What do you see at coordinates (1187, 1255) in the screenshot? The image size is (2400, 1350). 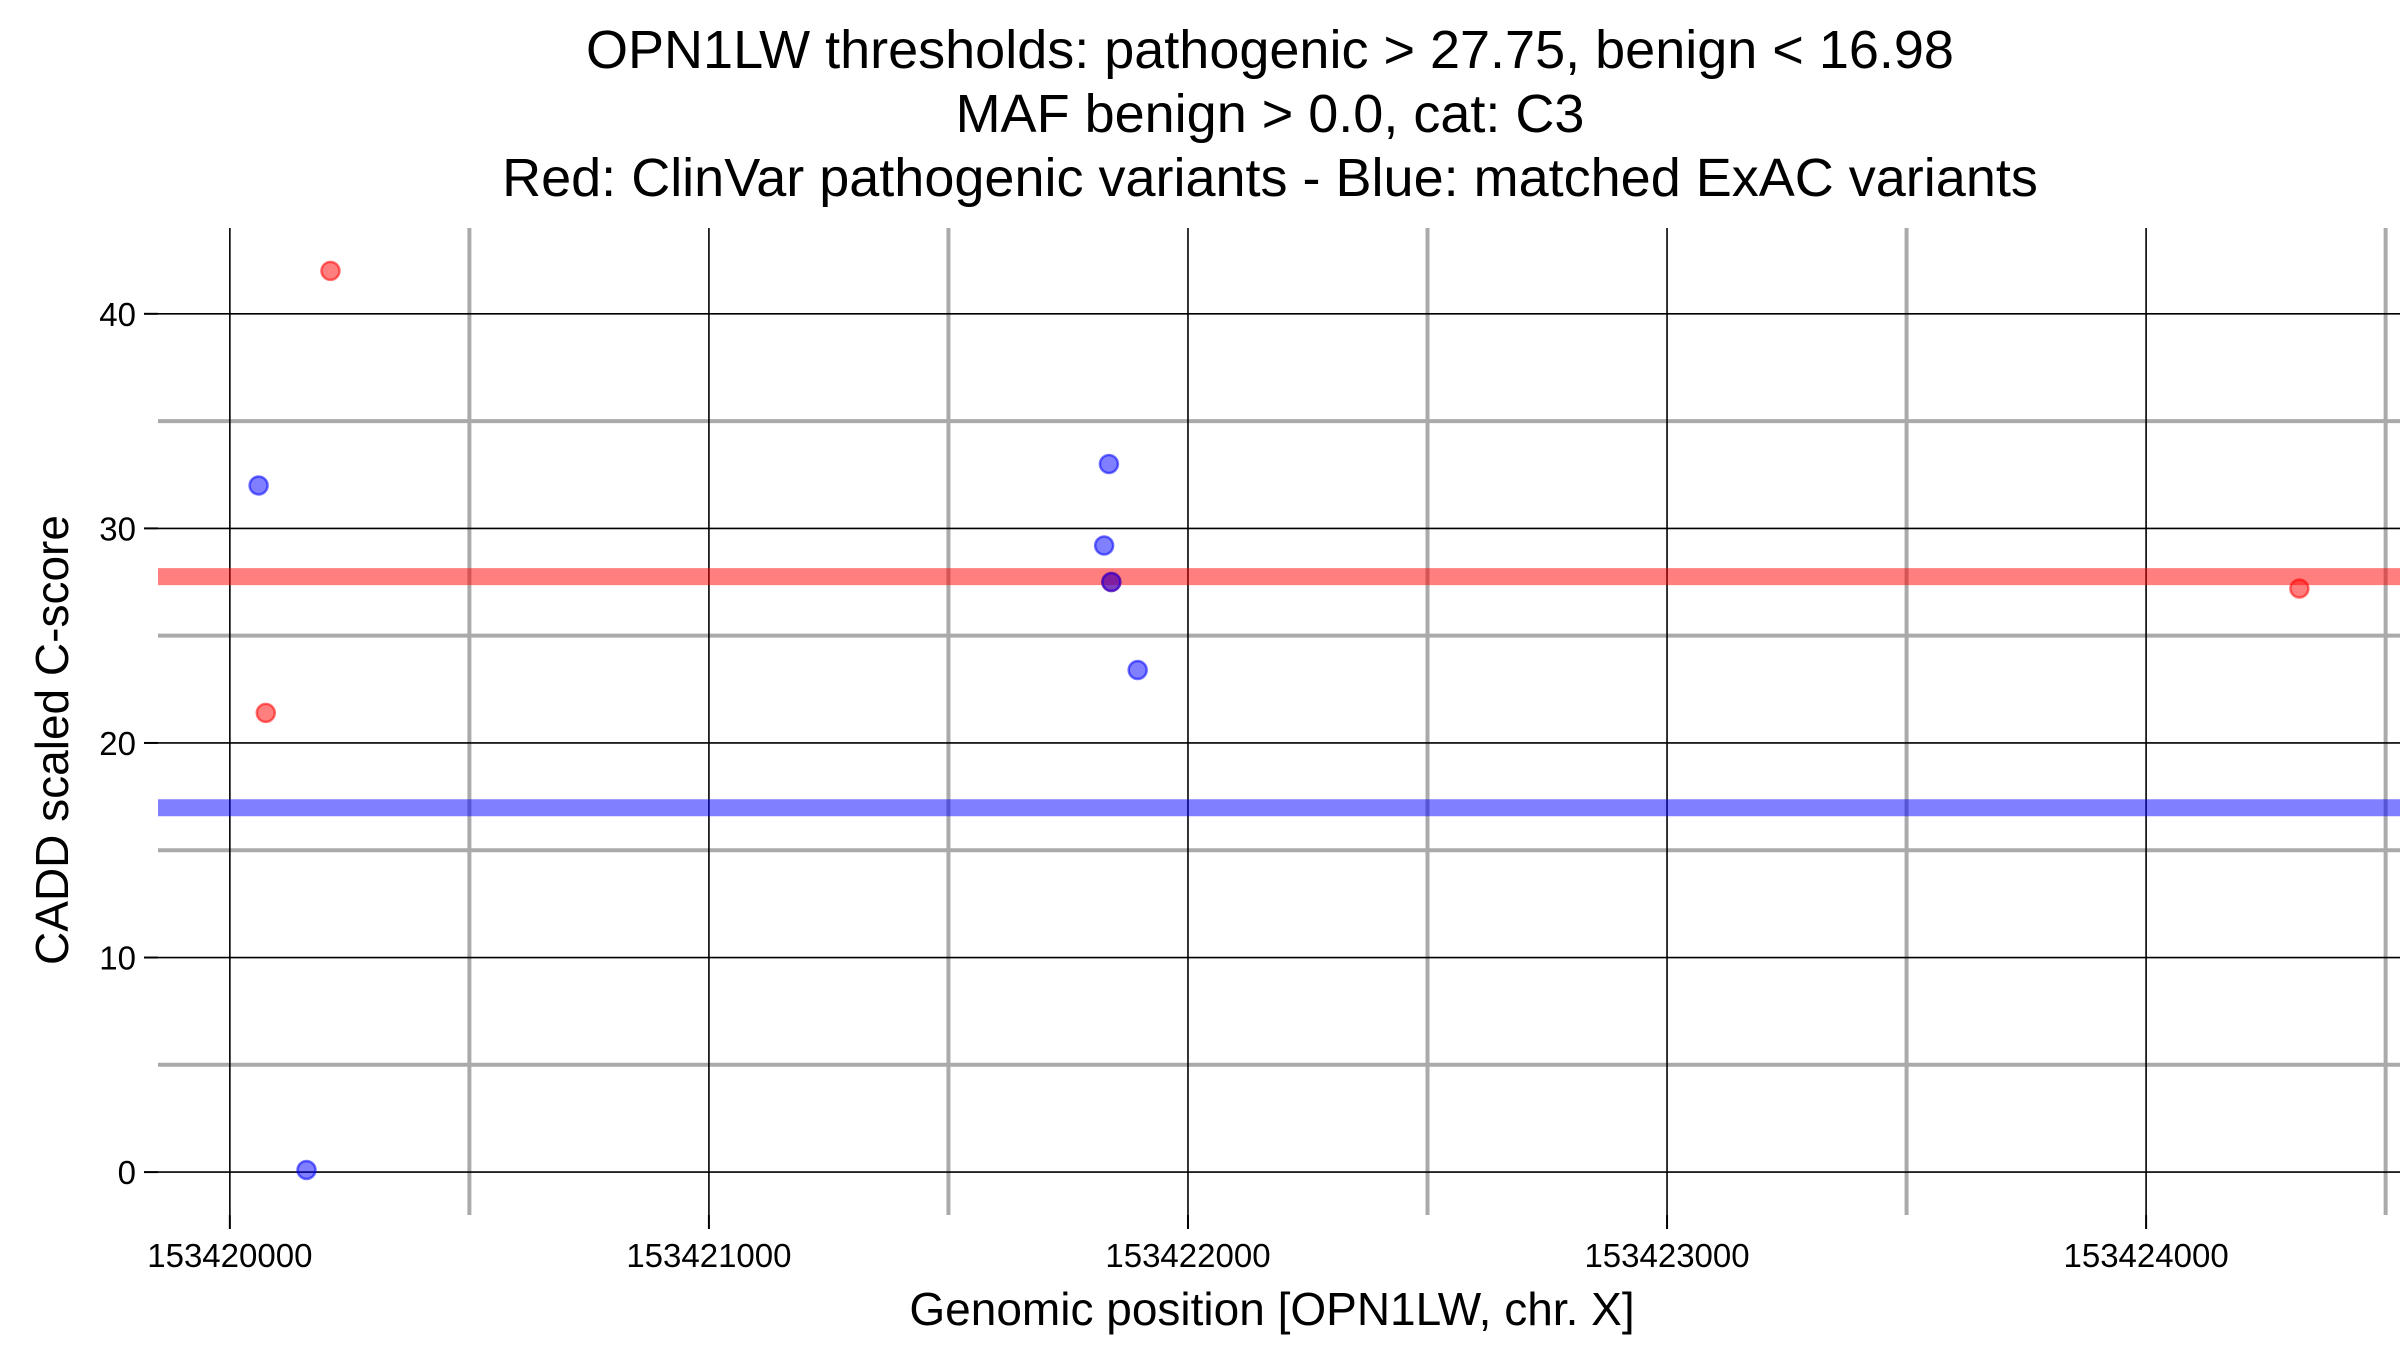 I see `x-tick-label: 153422000` at bounding box center [1187, 1255].